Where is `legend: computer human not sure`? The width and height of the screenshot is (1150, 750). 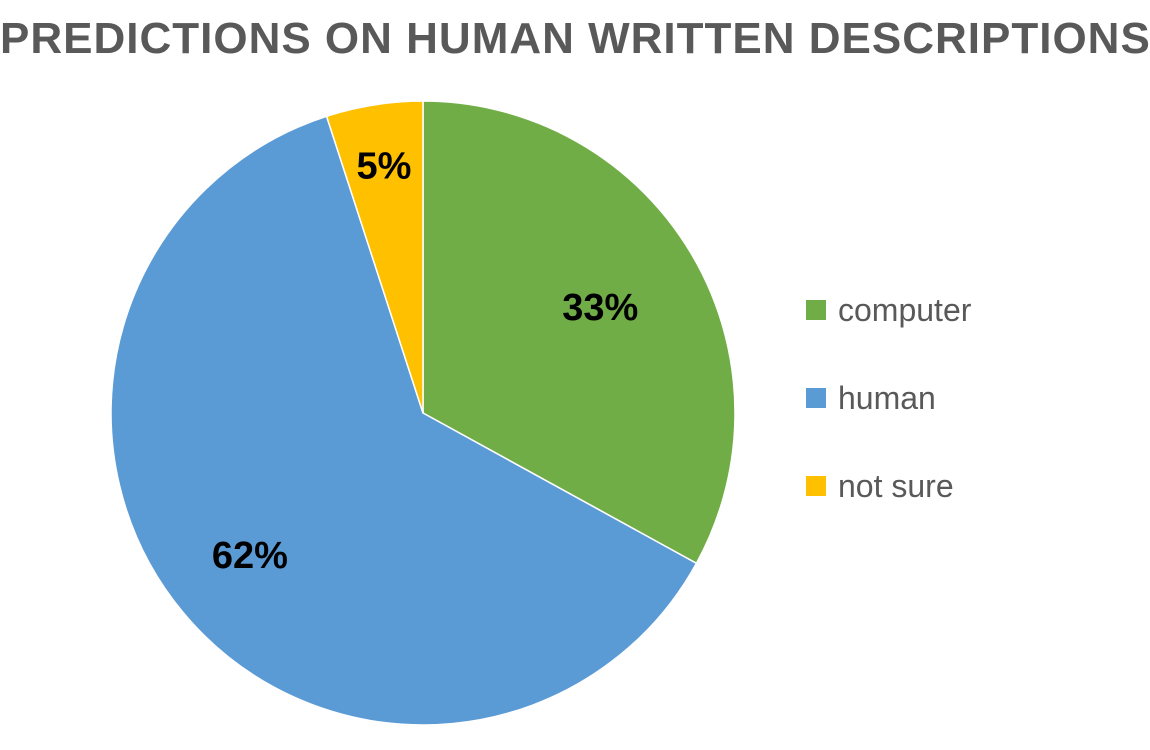 legend: computer human not sure is located at coordinates (888, 422).